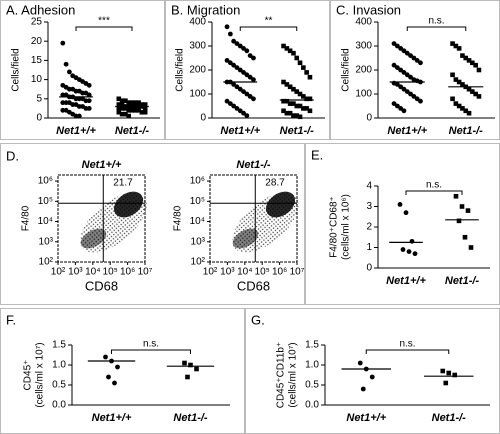 The width and height of the screenshot is (500, 434). What do you see at coordinates (40, 374) in the screenshot?
I see `y-axis-label: (cells/ml x 10⁷)` at bounding box center [40, 374].